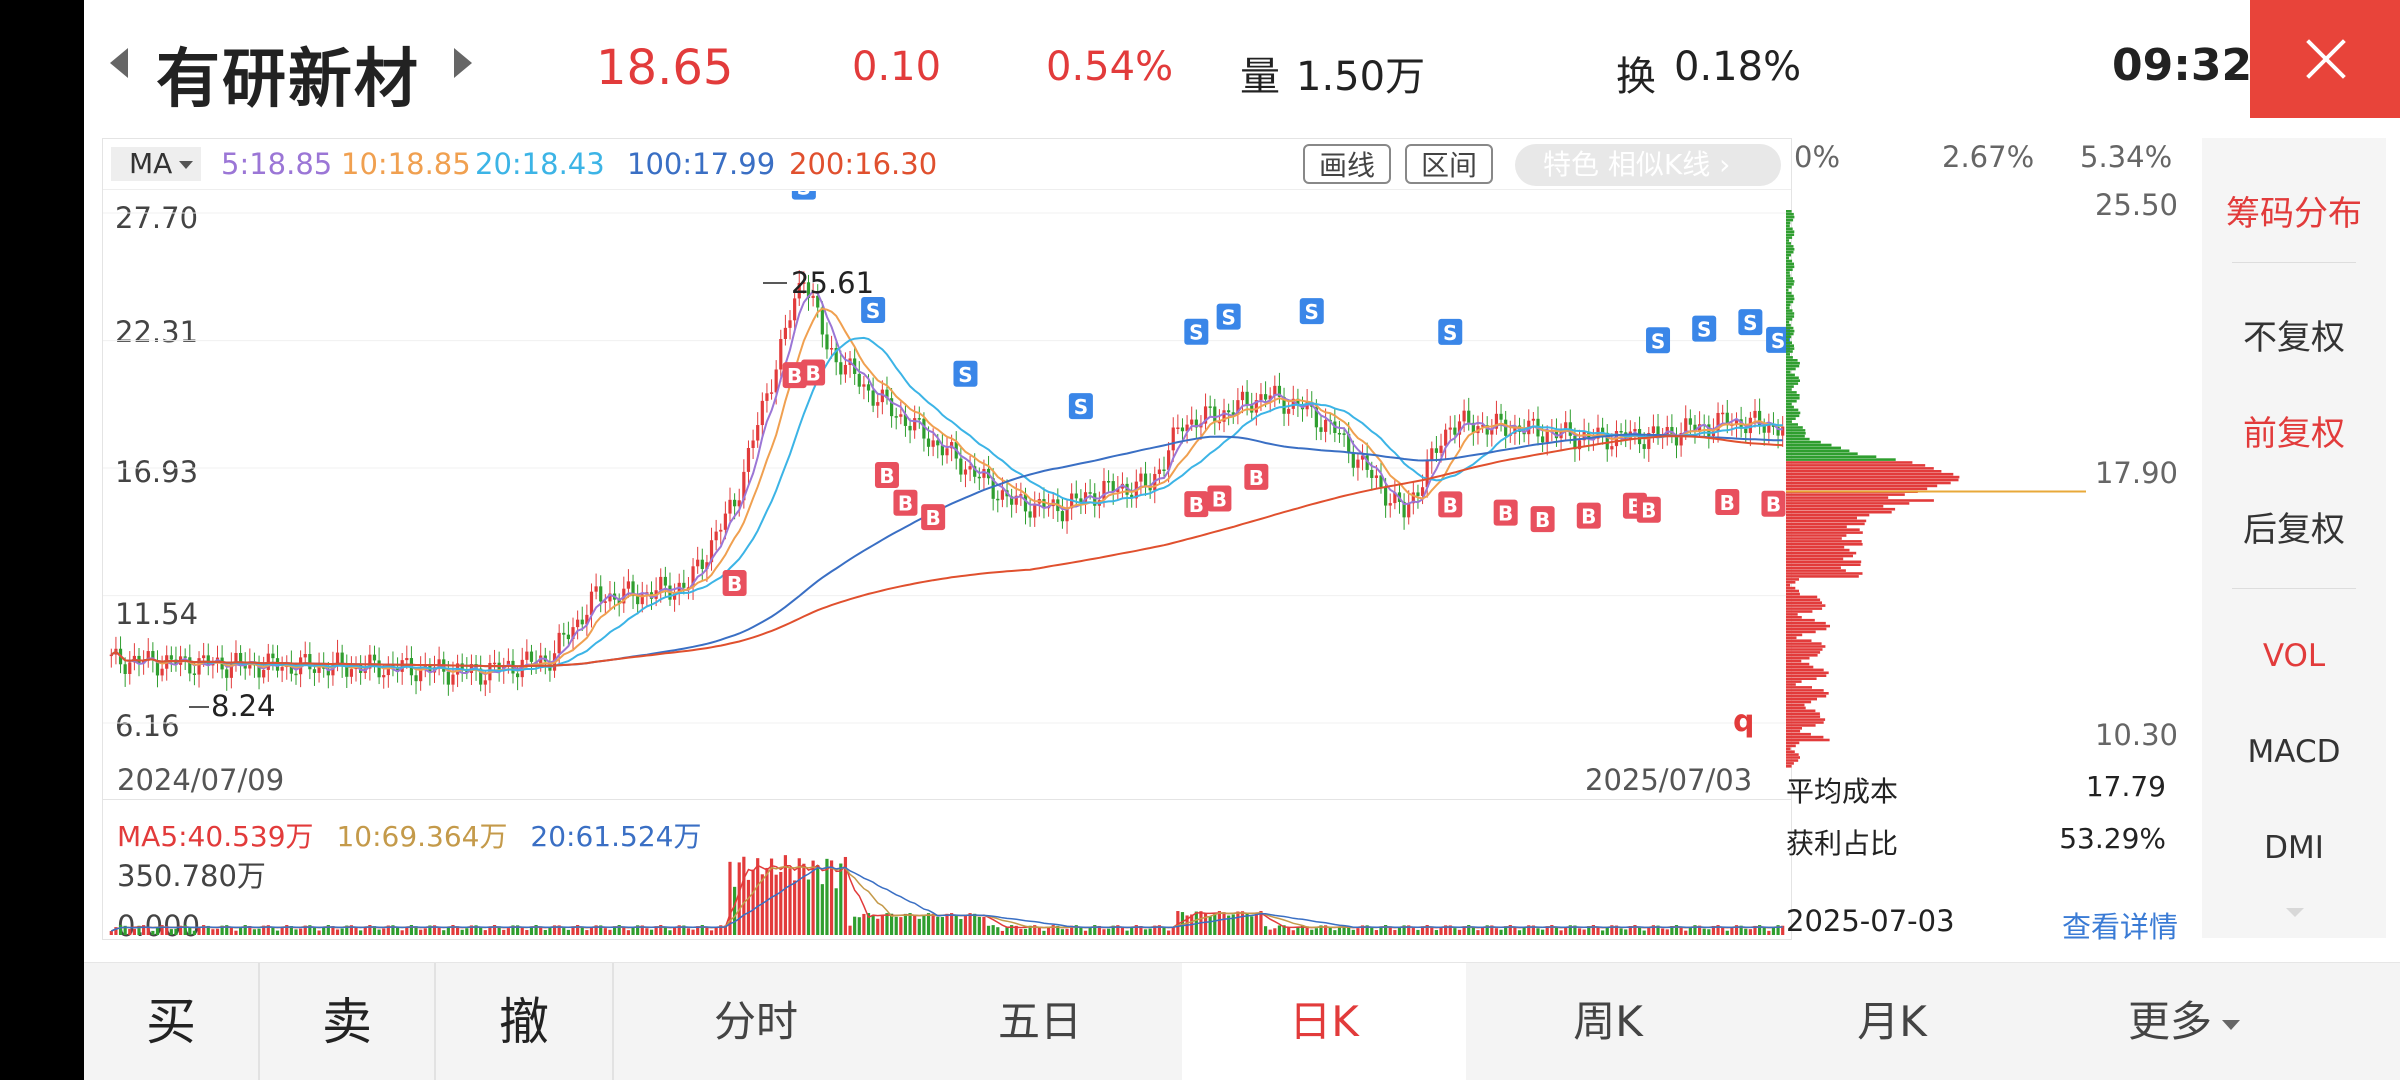 Image resolution: width=2400 pixels, height=1080 pixels. I want to click on sell-marker-label: S, so click(965, 375).